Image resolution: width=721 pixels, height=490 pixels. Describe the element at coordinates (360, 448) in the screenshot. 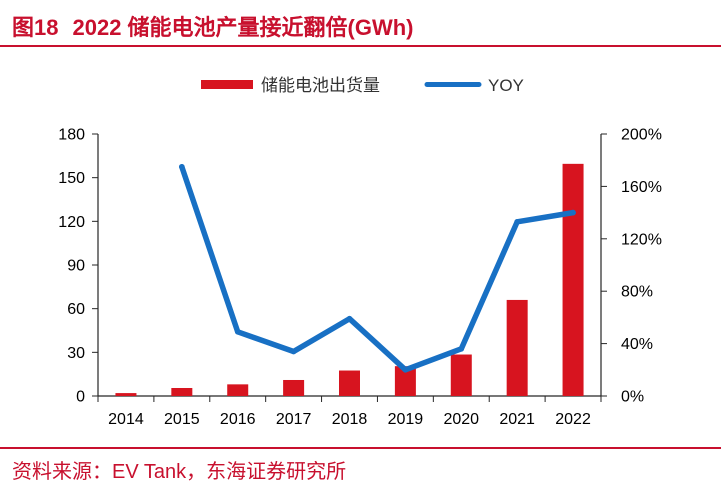

I see `bottom-rule` at that location.